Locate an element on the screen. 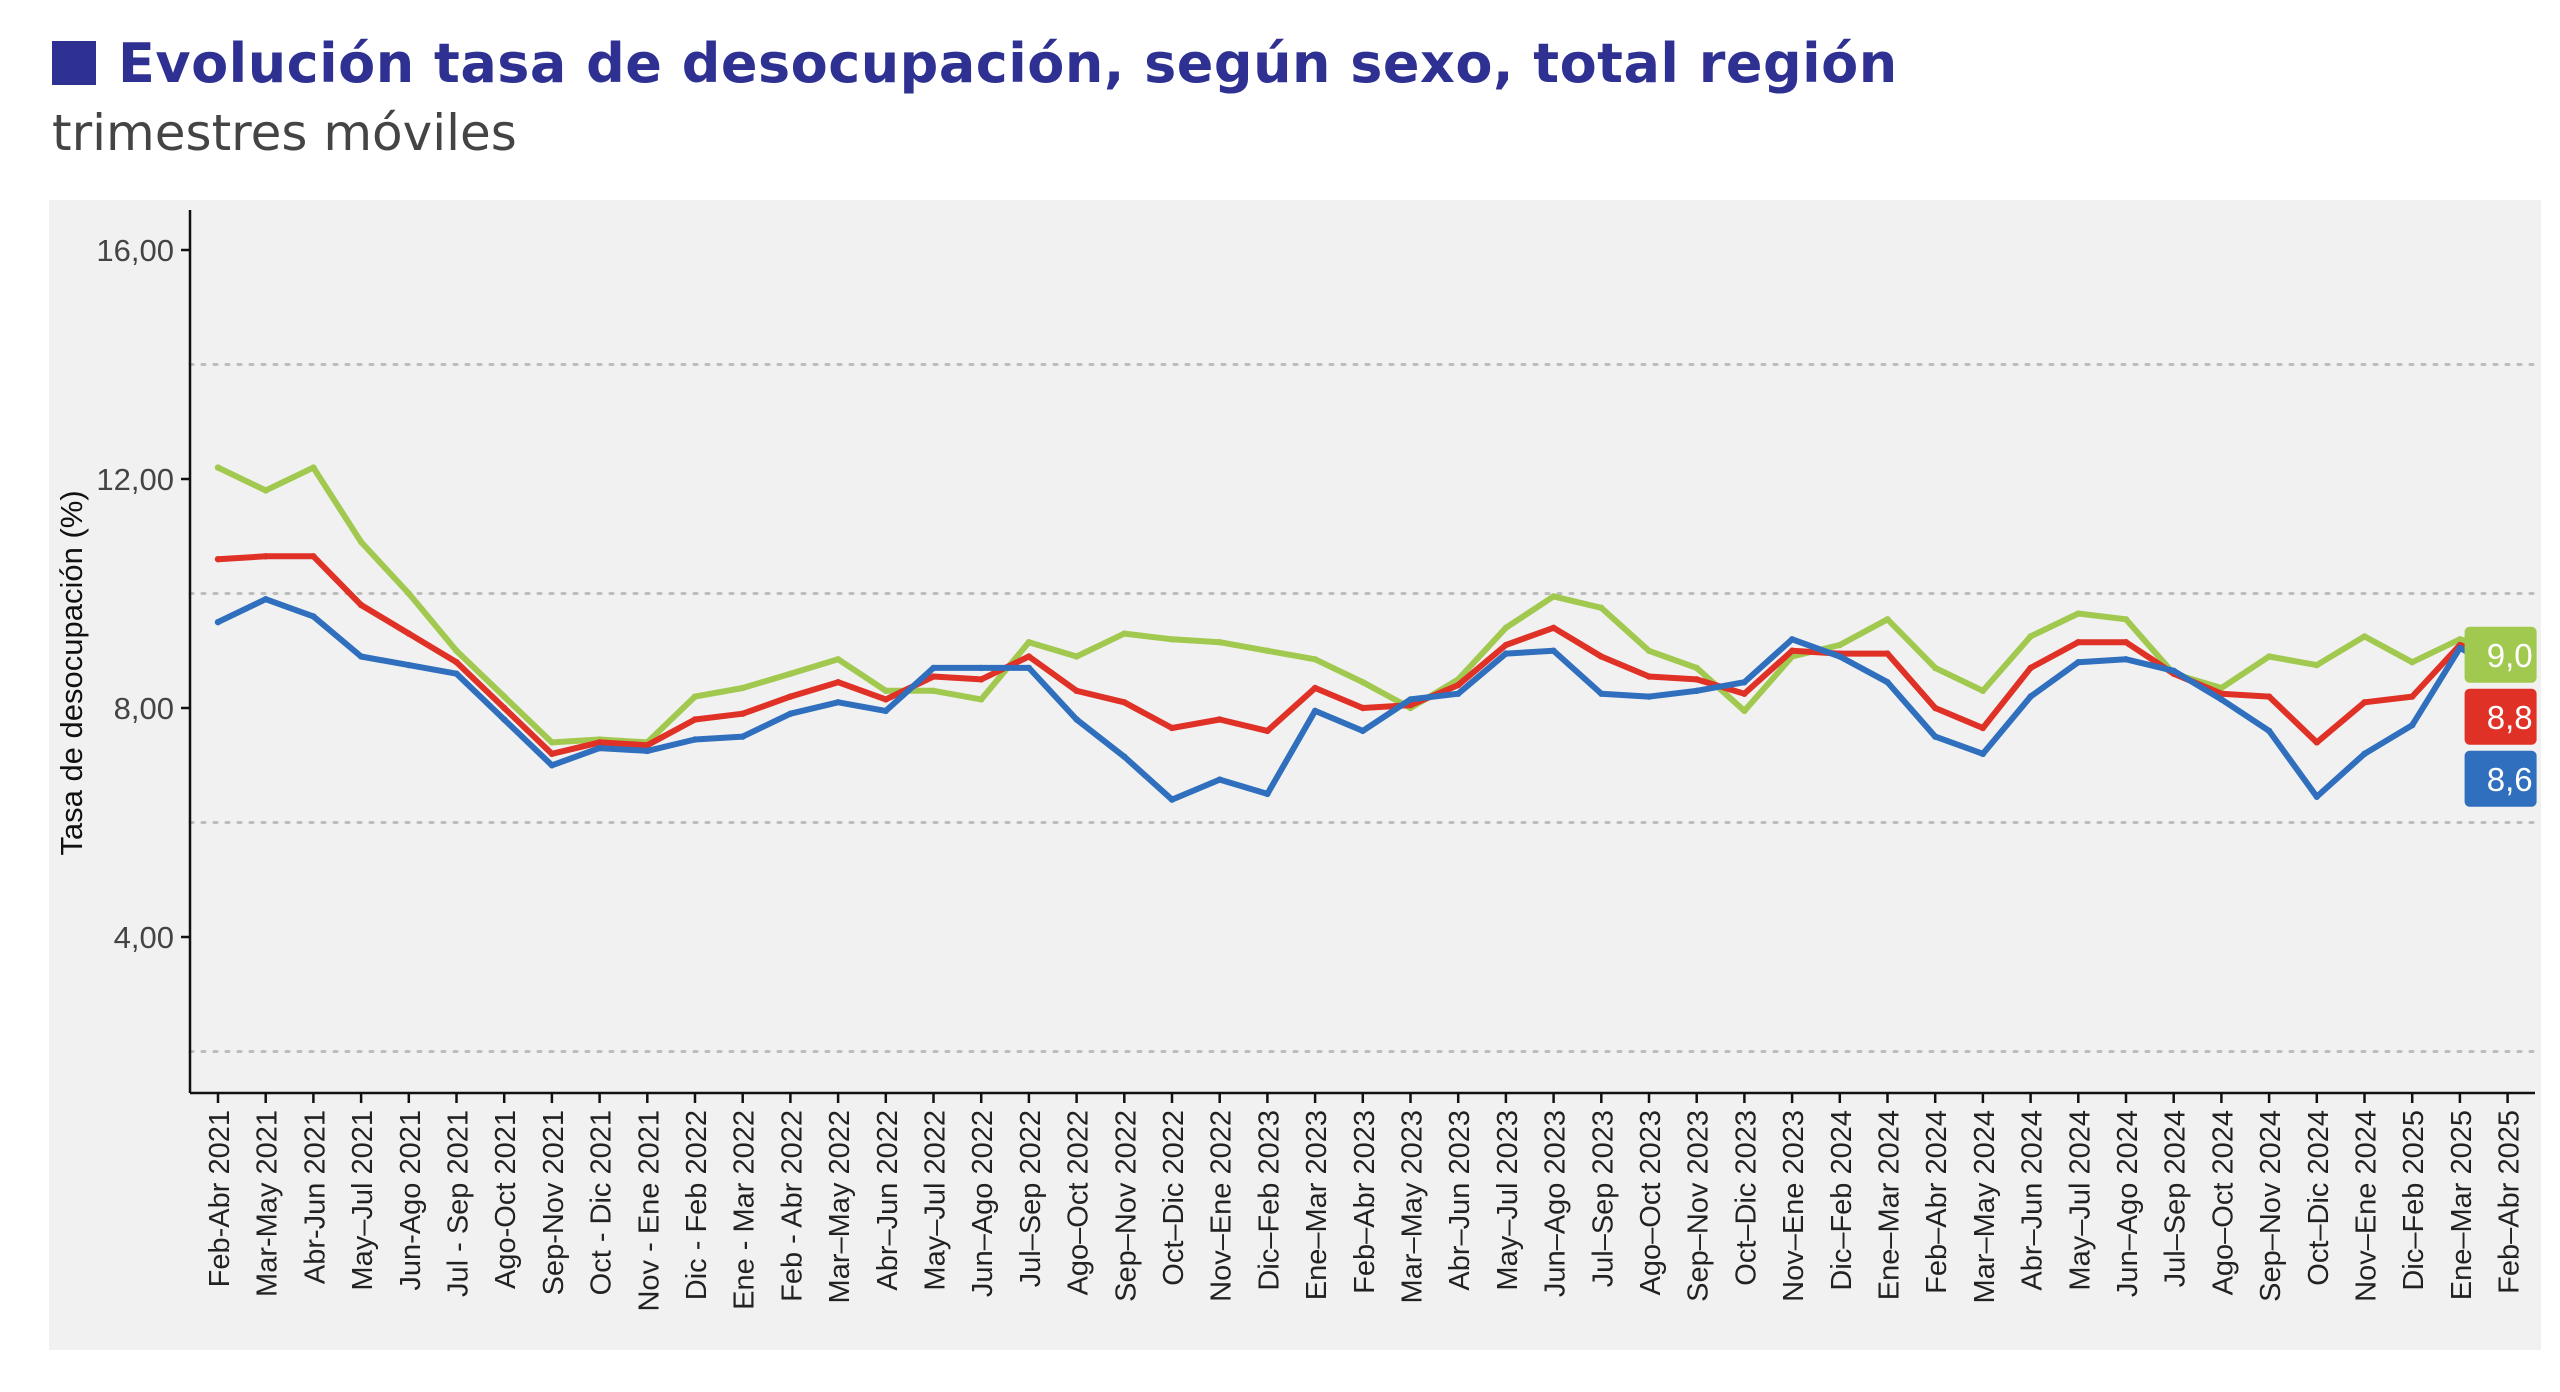 This screenshot has width=2560, height=1392. x-tick-label: Ene–Mar 2024 is located at coordinates (1890, 1205).